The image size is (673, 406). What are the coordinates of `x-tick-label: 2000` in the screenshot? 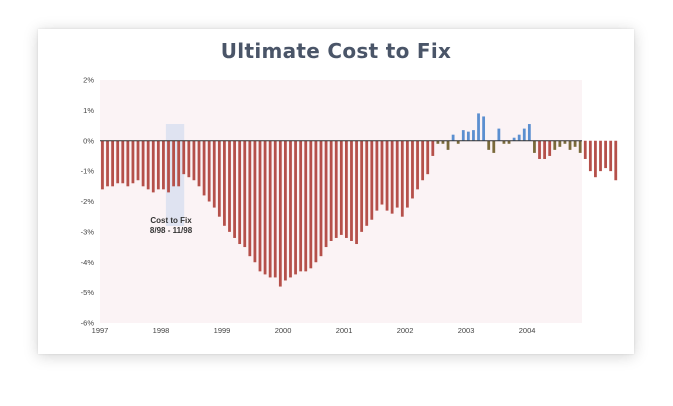 It's located at (283, 330).